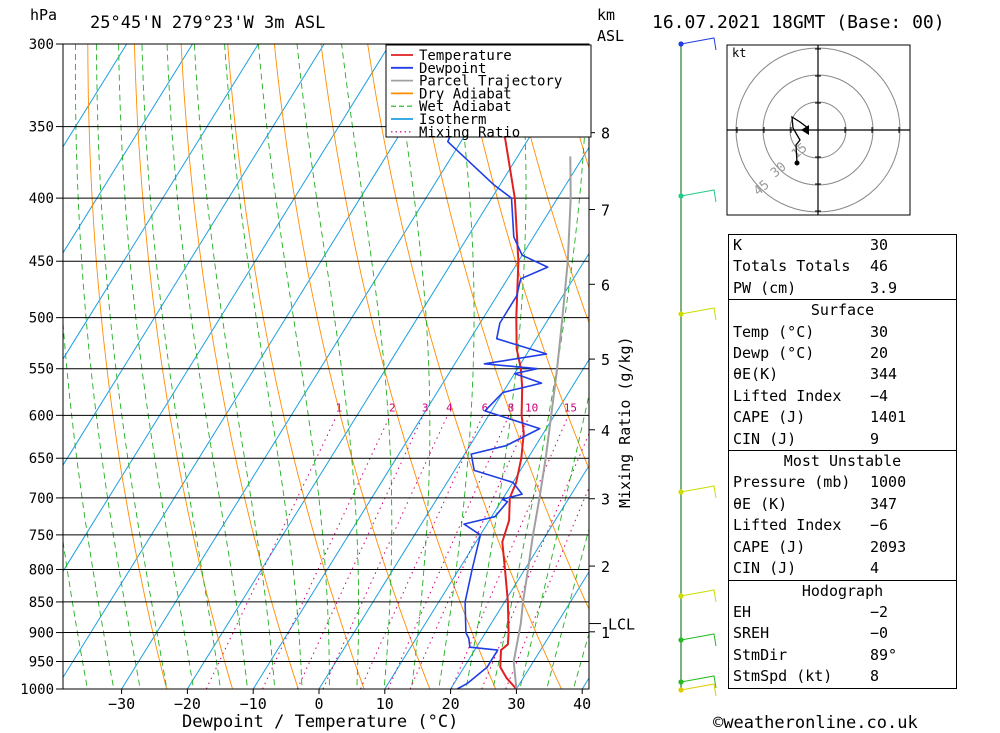 The image size is (1000, 733). I want to click on hpa-unit-label: hPa, so click(43, 15).